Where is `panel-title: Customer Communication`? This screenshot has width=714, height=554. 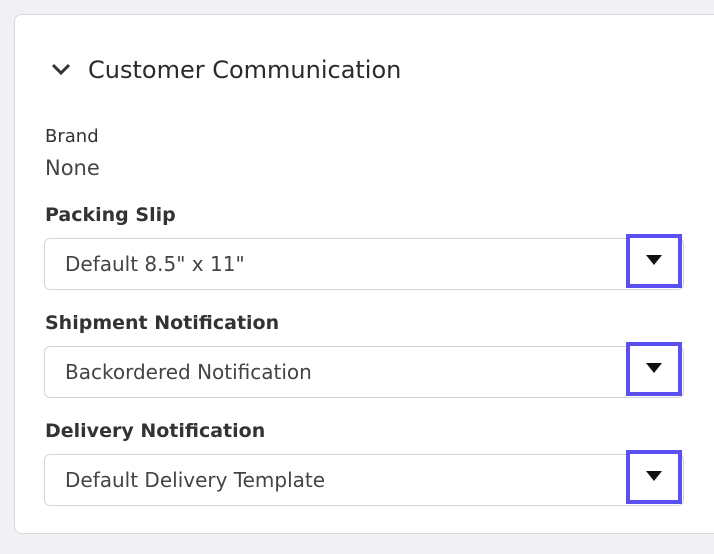
panel-title: Customer Communication is located at coordinates (245, 70).